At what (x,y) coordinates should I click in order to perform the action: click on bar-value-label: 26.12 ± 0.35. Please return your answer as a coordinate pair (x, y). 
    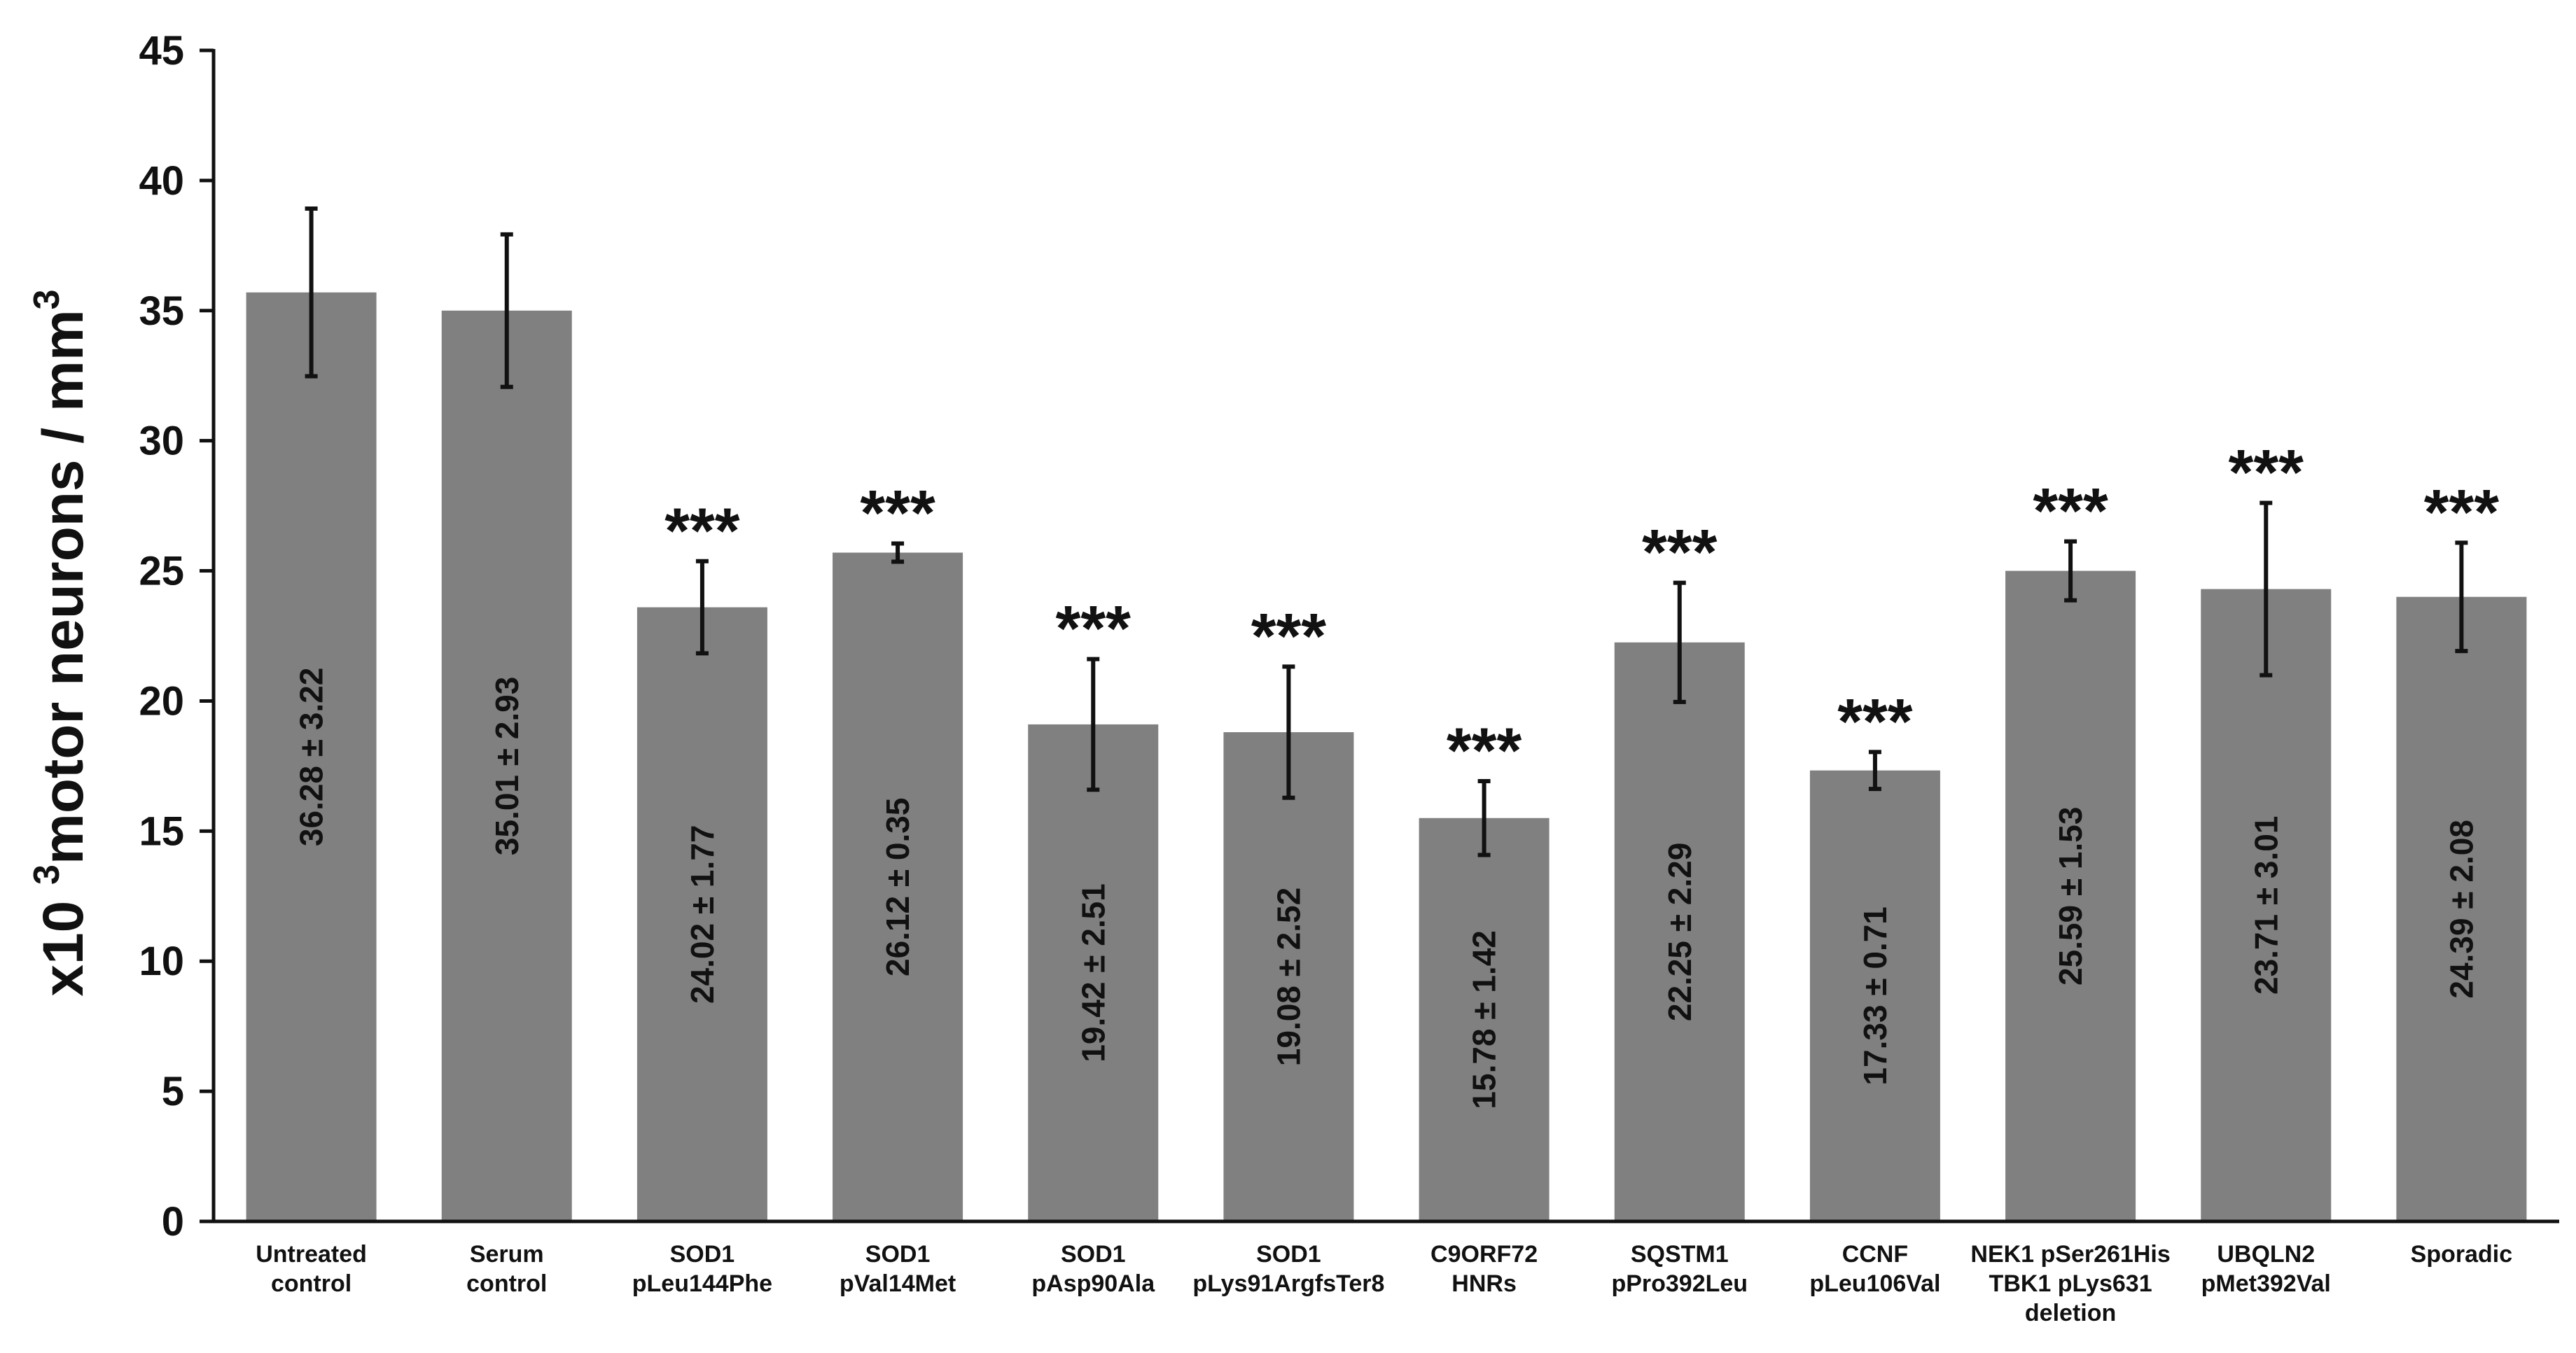
    Looking at the image, I should click on (897, 887).